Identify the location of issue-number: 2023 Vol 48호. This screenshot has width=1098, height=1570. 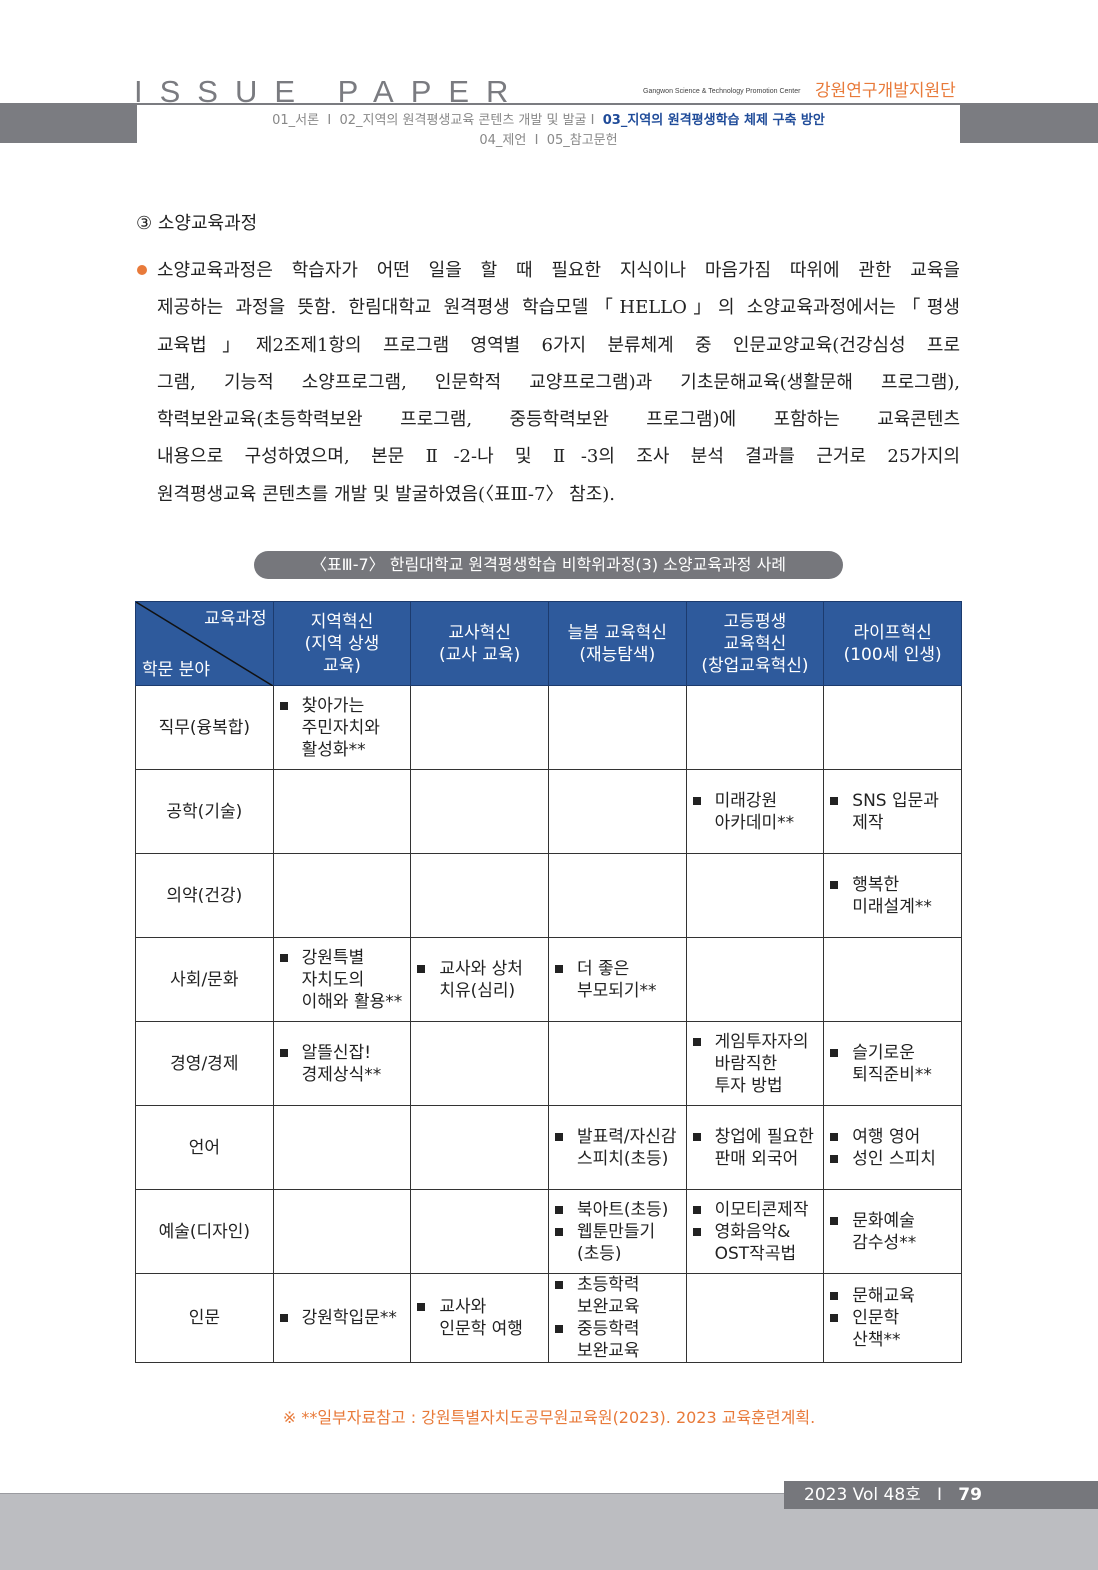
(862, 1495).